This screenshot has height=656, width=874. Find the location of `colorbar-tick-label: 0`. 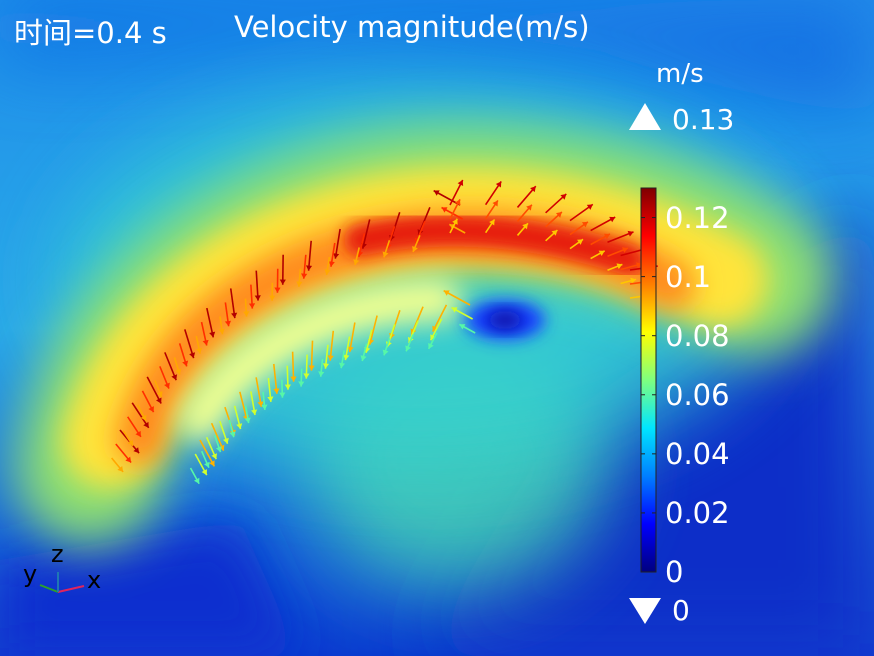

colorbar-tick-label: 0 is located at coordinates (674, 572).